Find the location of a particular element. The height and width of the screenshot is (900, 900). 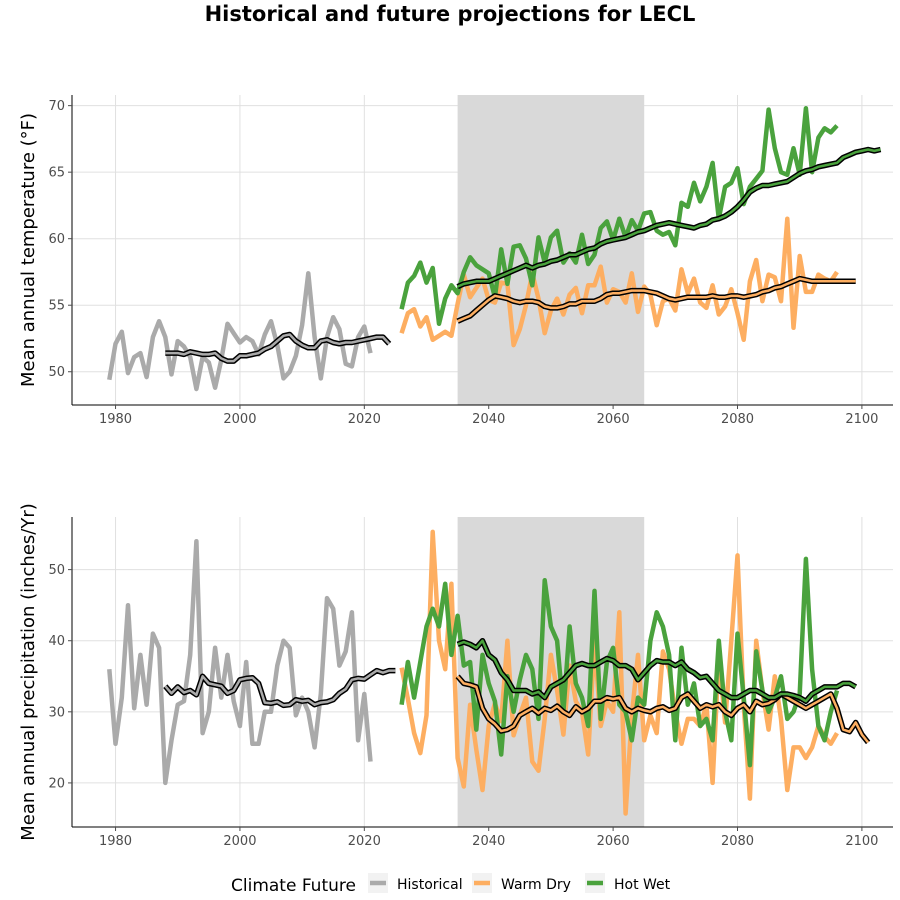

y-tick-label: 70 is located at coordinates (56, 106).